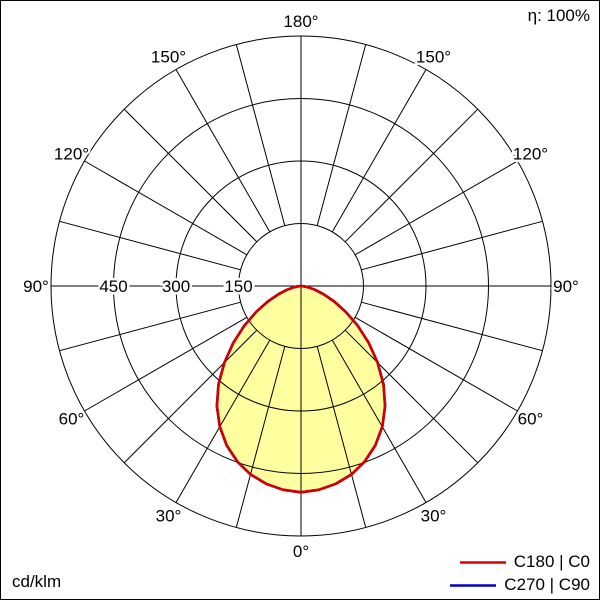 The height and width of the screenshot is (600, 600). Describe the element at coordinates (547, 584) in the screenshot. I see `legend-label-c90: C270 | C90` at that location.